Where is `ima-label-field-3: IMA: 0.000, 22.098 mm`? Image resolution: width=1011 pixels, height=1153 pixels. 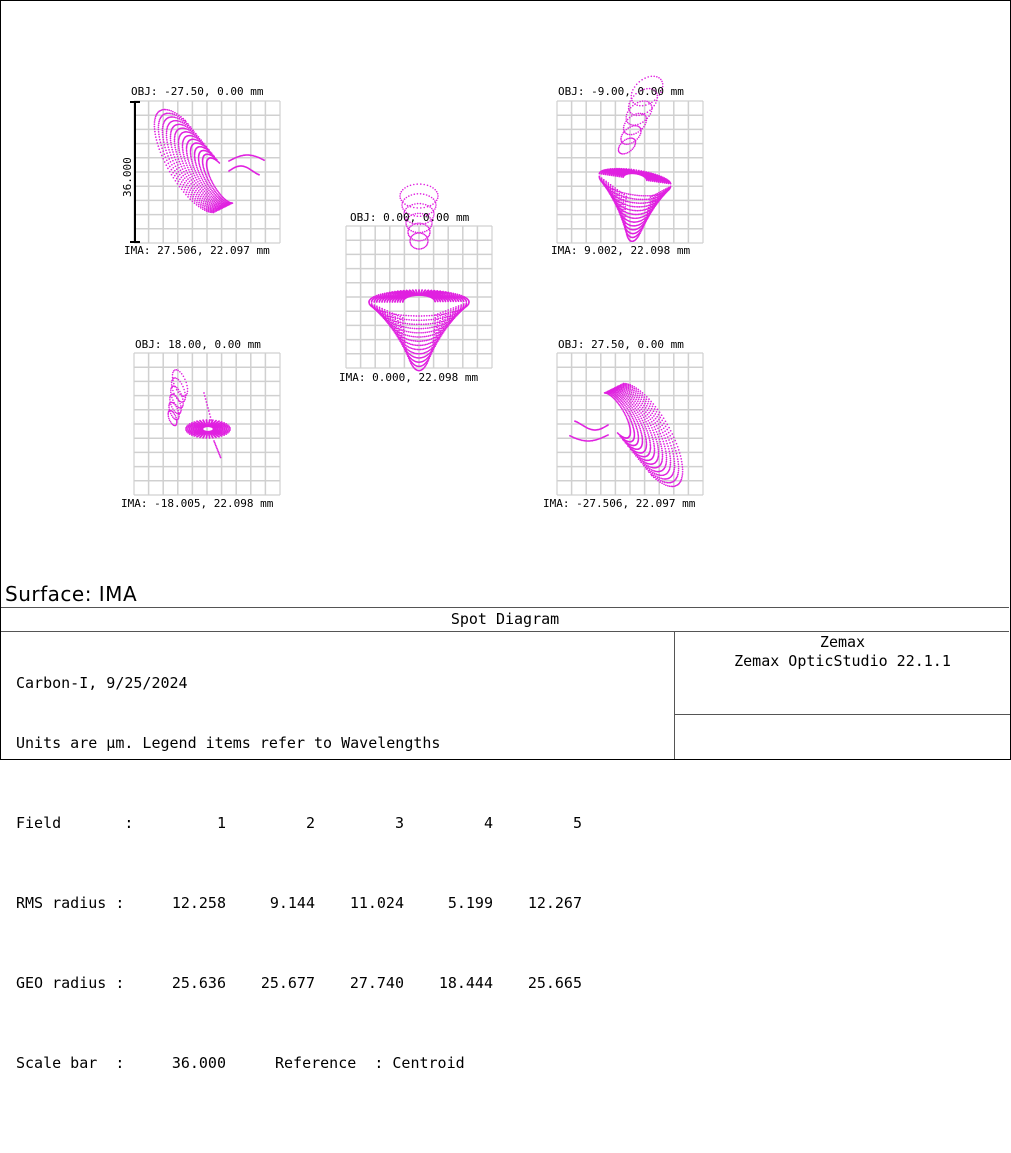 ima-label-field-3: IMA: 0.000, 22.098 mm is located at coordinates (408, 377).